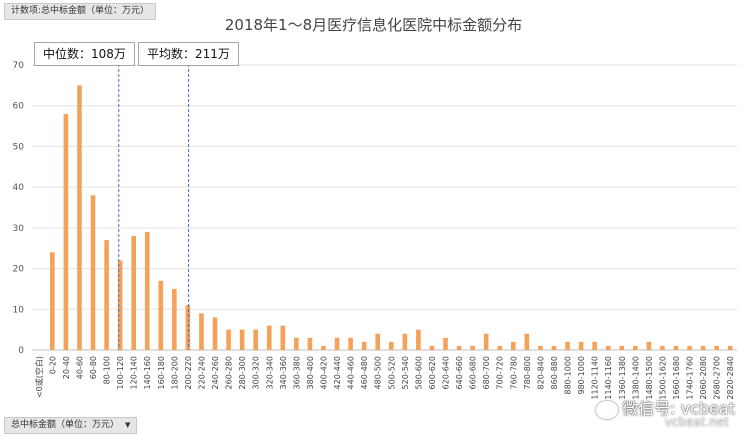  I want to click on y-tick-label: 40, so click(19, 188).